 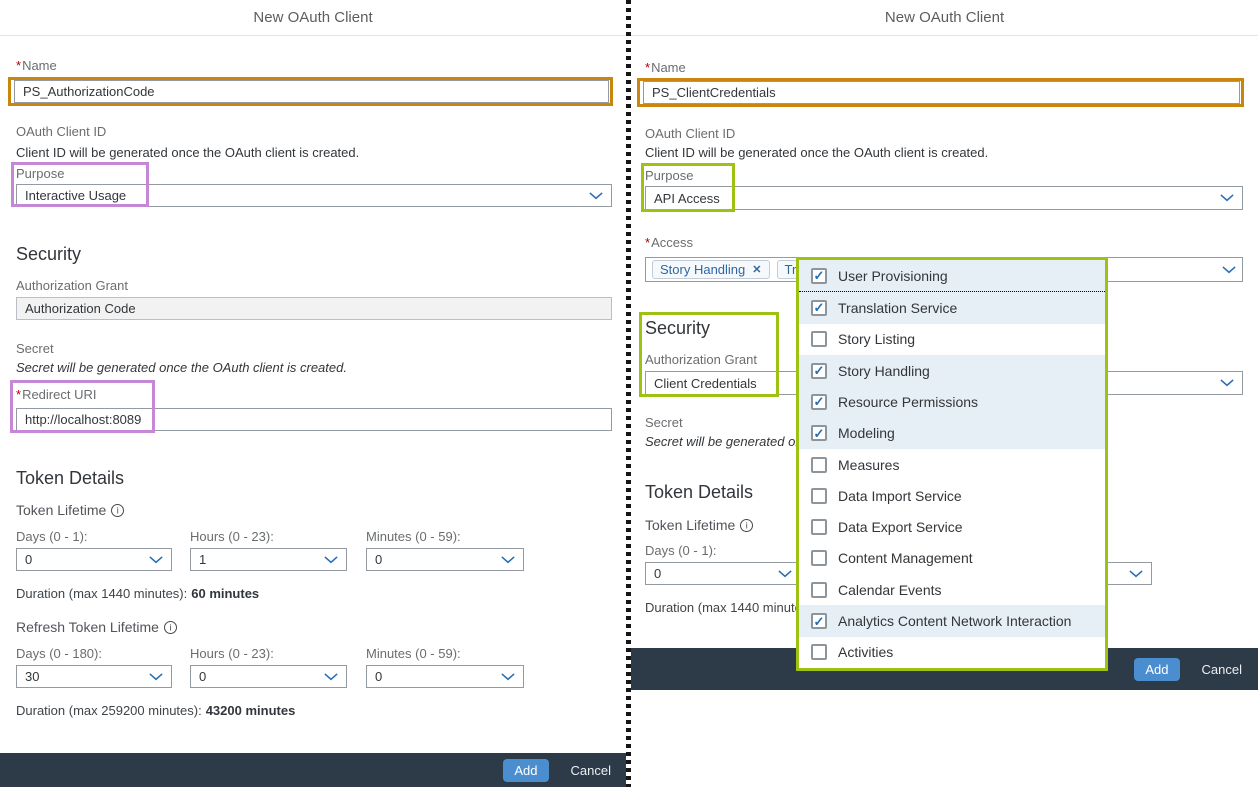 I want to click on access-dropdown-item-label: Content Management, so click(x=905, y=558).